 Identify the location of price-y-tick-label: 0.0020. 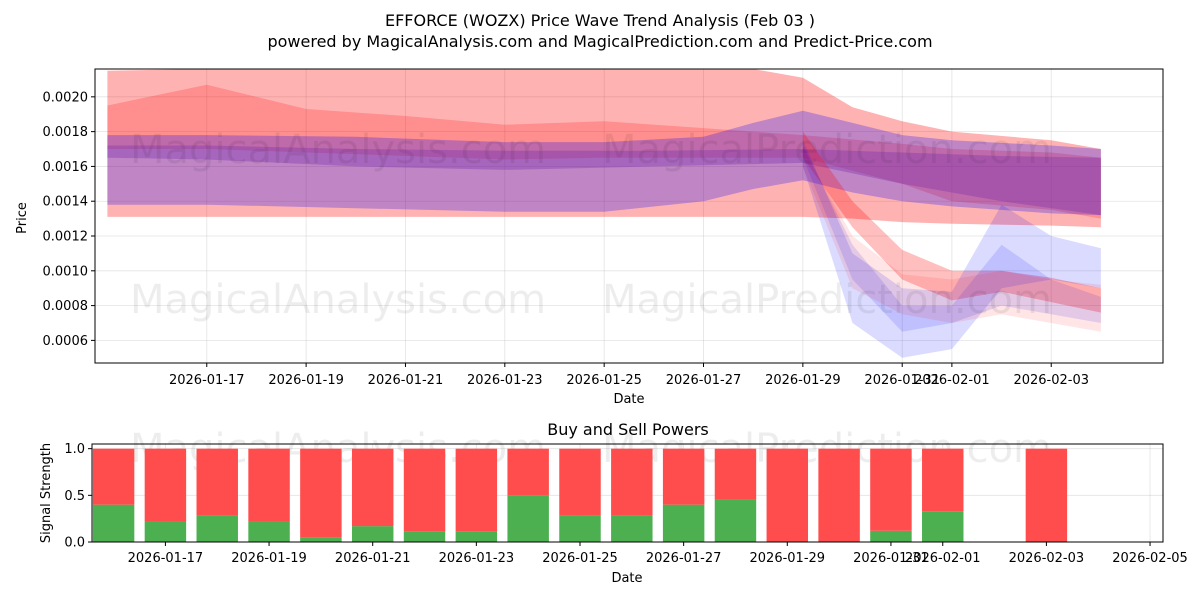
(66, 97).